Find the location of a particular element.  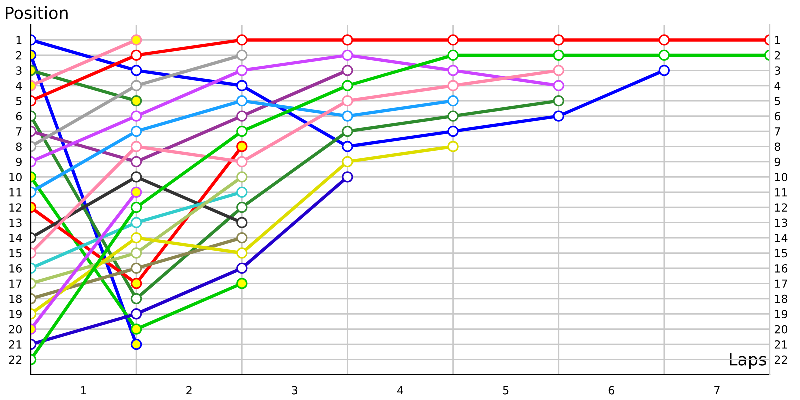

y2-tick-label: 20 is located at coordinates (781, 329).